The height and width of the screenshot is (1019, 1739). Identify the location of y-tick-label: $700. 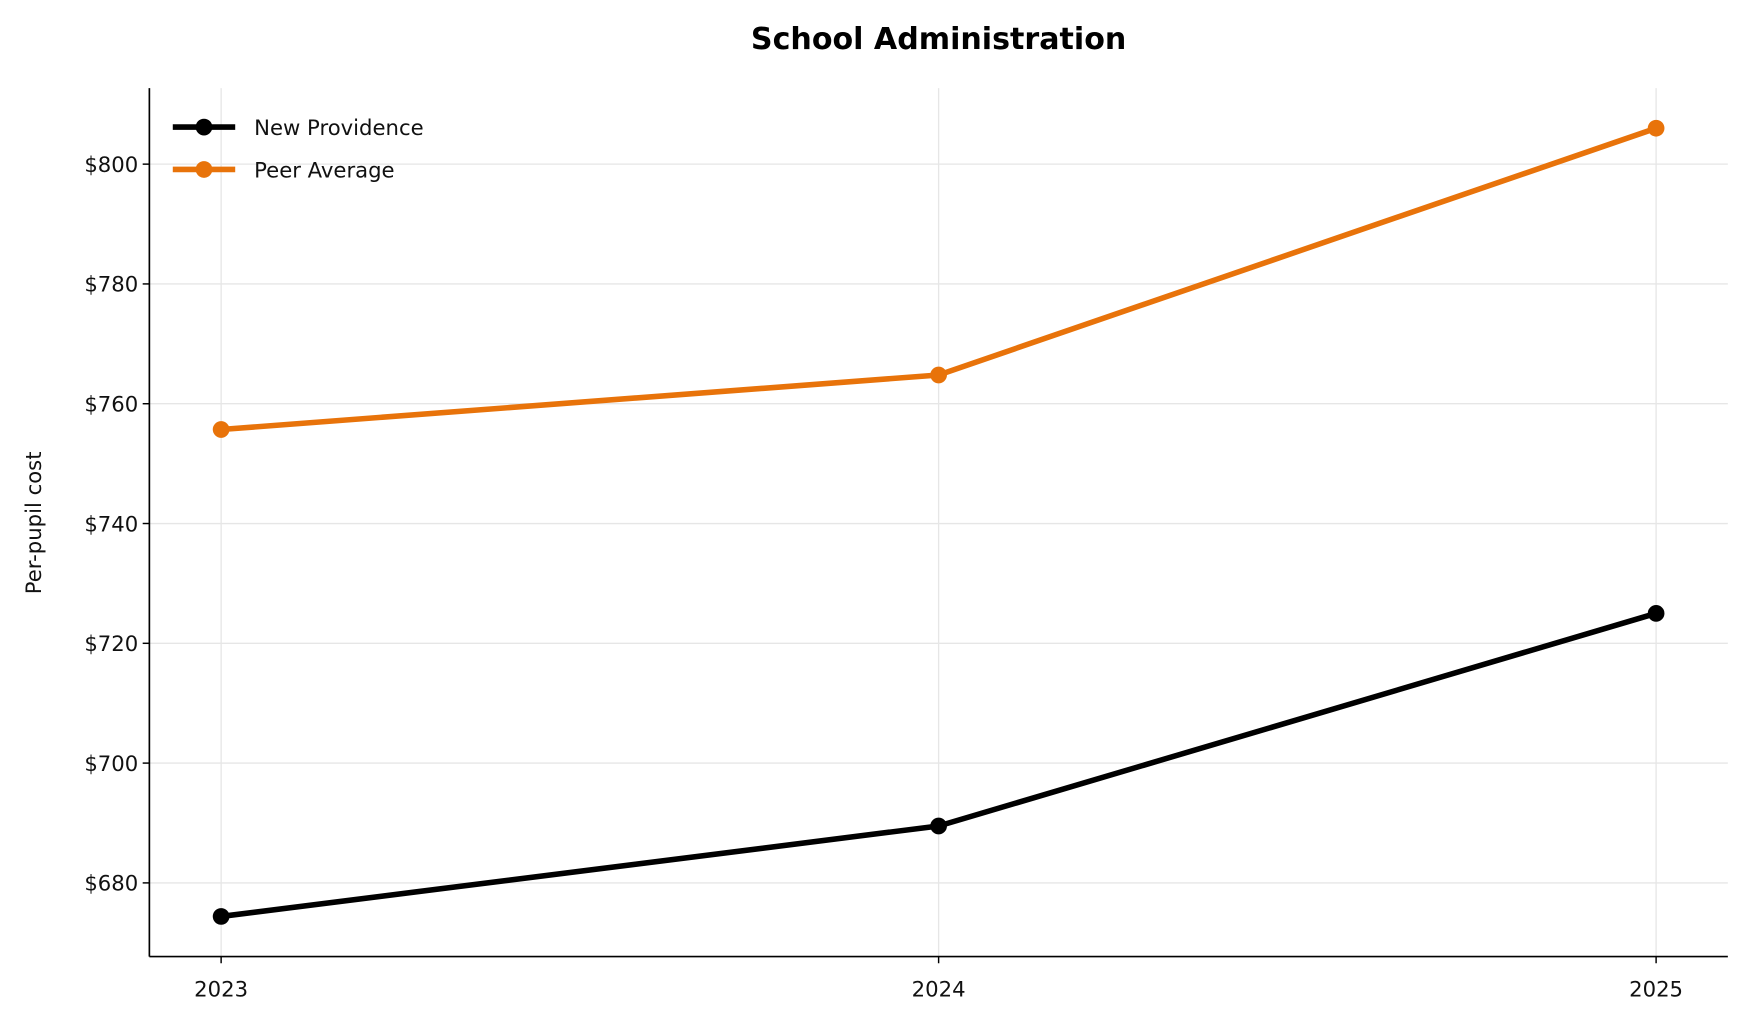
(111, 763).